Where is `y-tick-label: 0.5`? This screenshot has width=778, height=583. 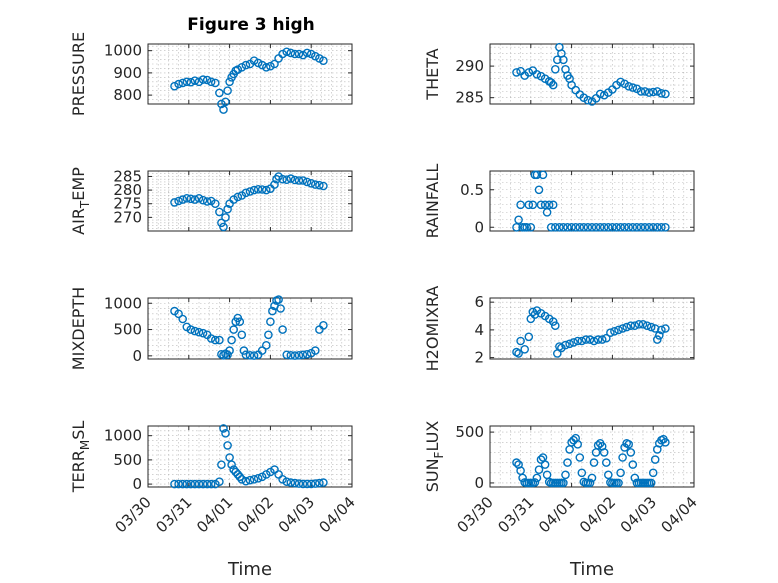
y-tick-label: 0.5 is located at coordinates (472, 190).